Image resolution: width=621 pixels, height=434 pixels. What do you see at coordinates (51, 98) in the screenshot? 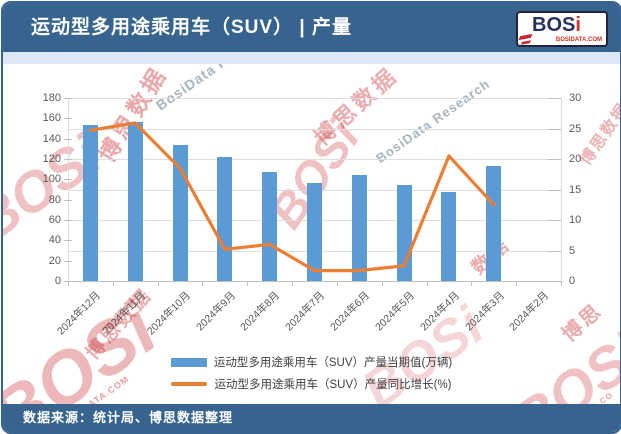
I see `left-axis-tick-label: 180` at bounding box center [51, 98].